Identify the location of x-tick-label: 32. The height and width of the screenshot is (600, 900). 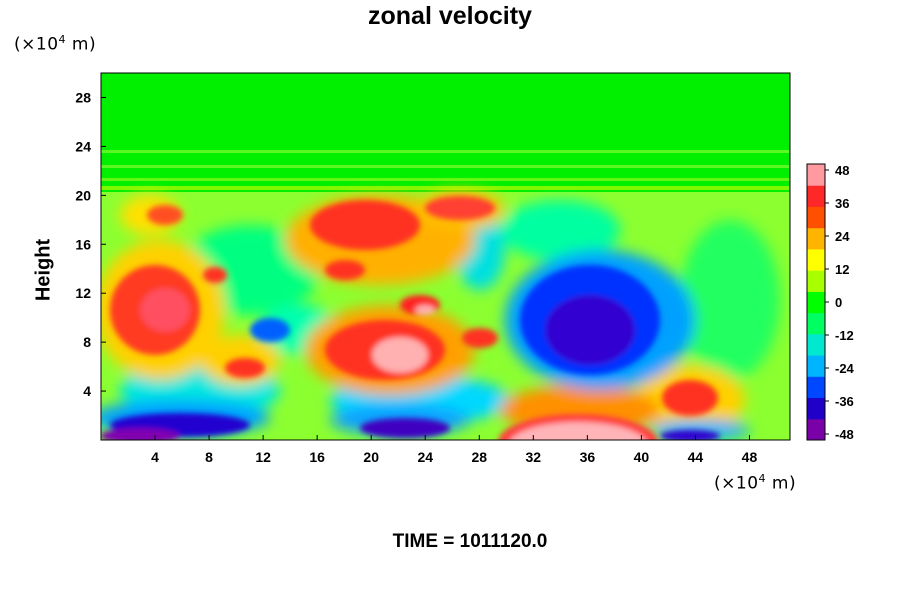
(534, 457).